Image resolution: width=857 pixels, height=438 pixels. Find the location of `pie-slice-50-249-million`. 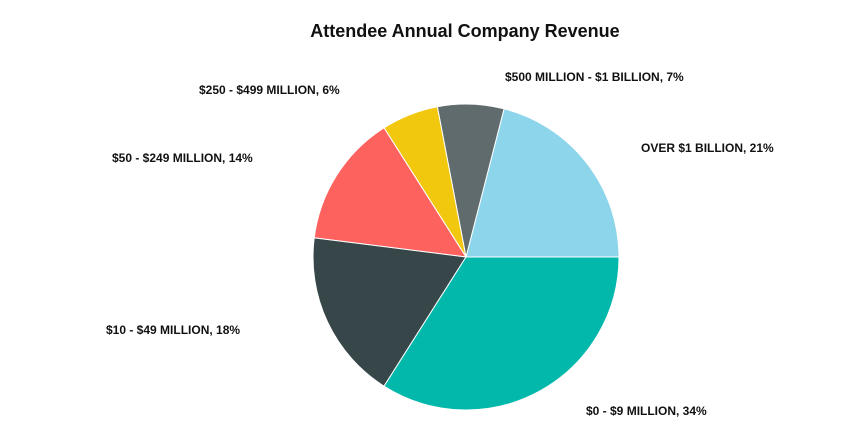

pie-slice-50-249-million is located at coordinates (390, 192).